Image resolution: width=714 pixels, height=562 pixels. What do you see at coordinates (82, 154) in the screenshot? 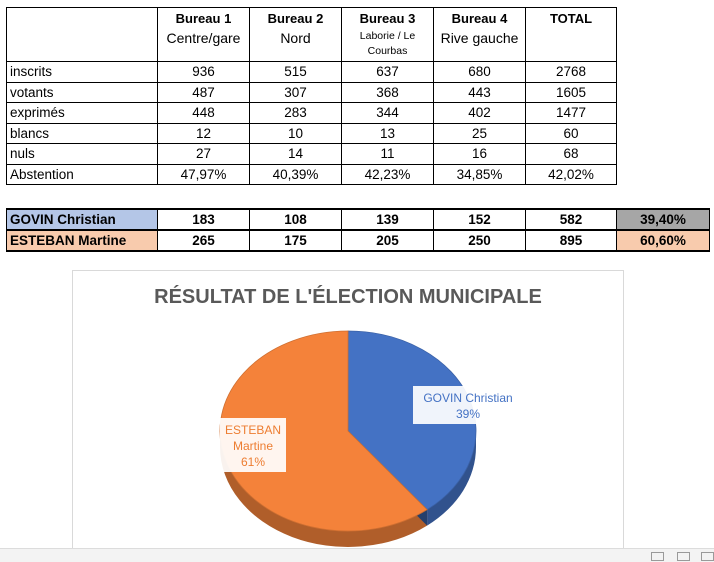
I see `row-label: nuls` at bounding box center [82, 154].